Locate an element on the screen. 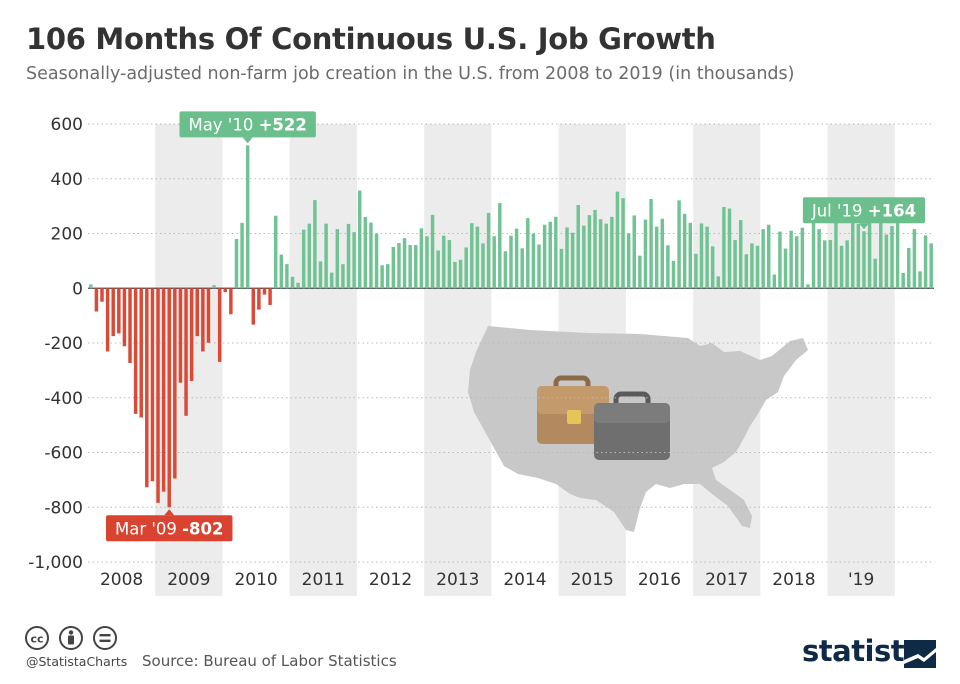 The height and width of the screenshot is (684, 960). callout-value: +164 is located at coordinates (892, 210).